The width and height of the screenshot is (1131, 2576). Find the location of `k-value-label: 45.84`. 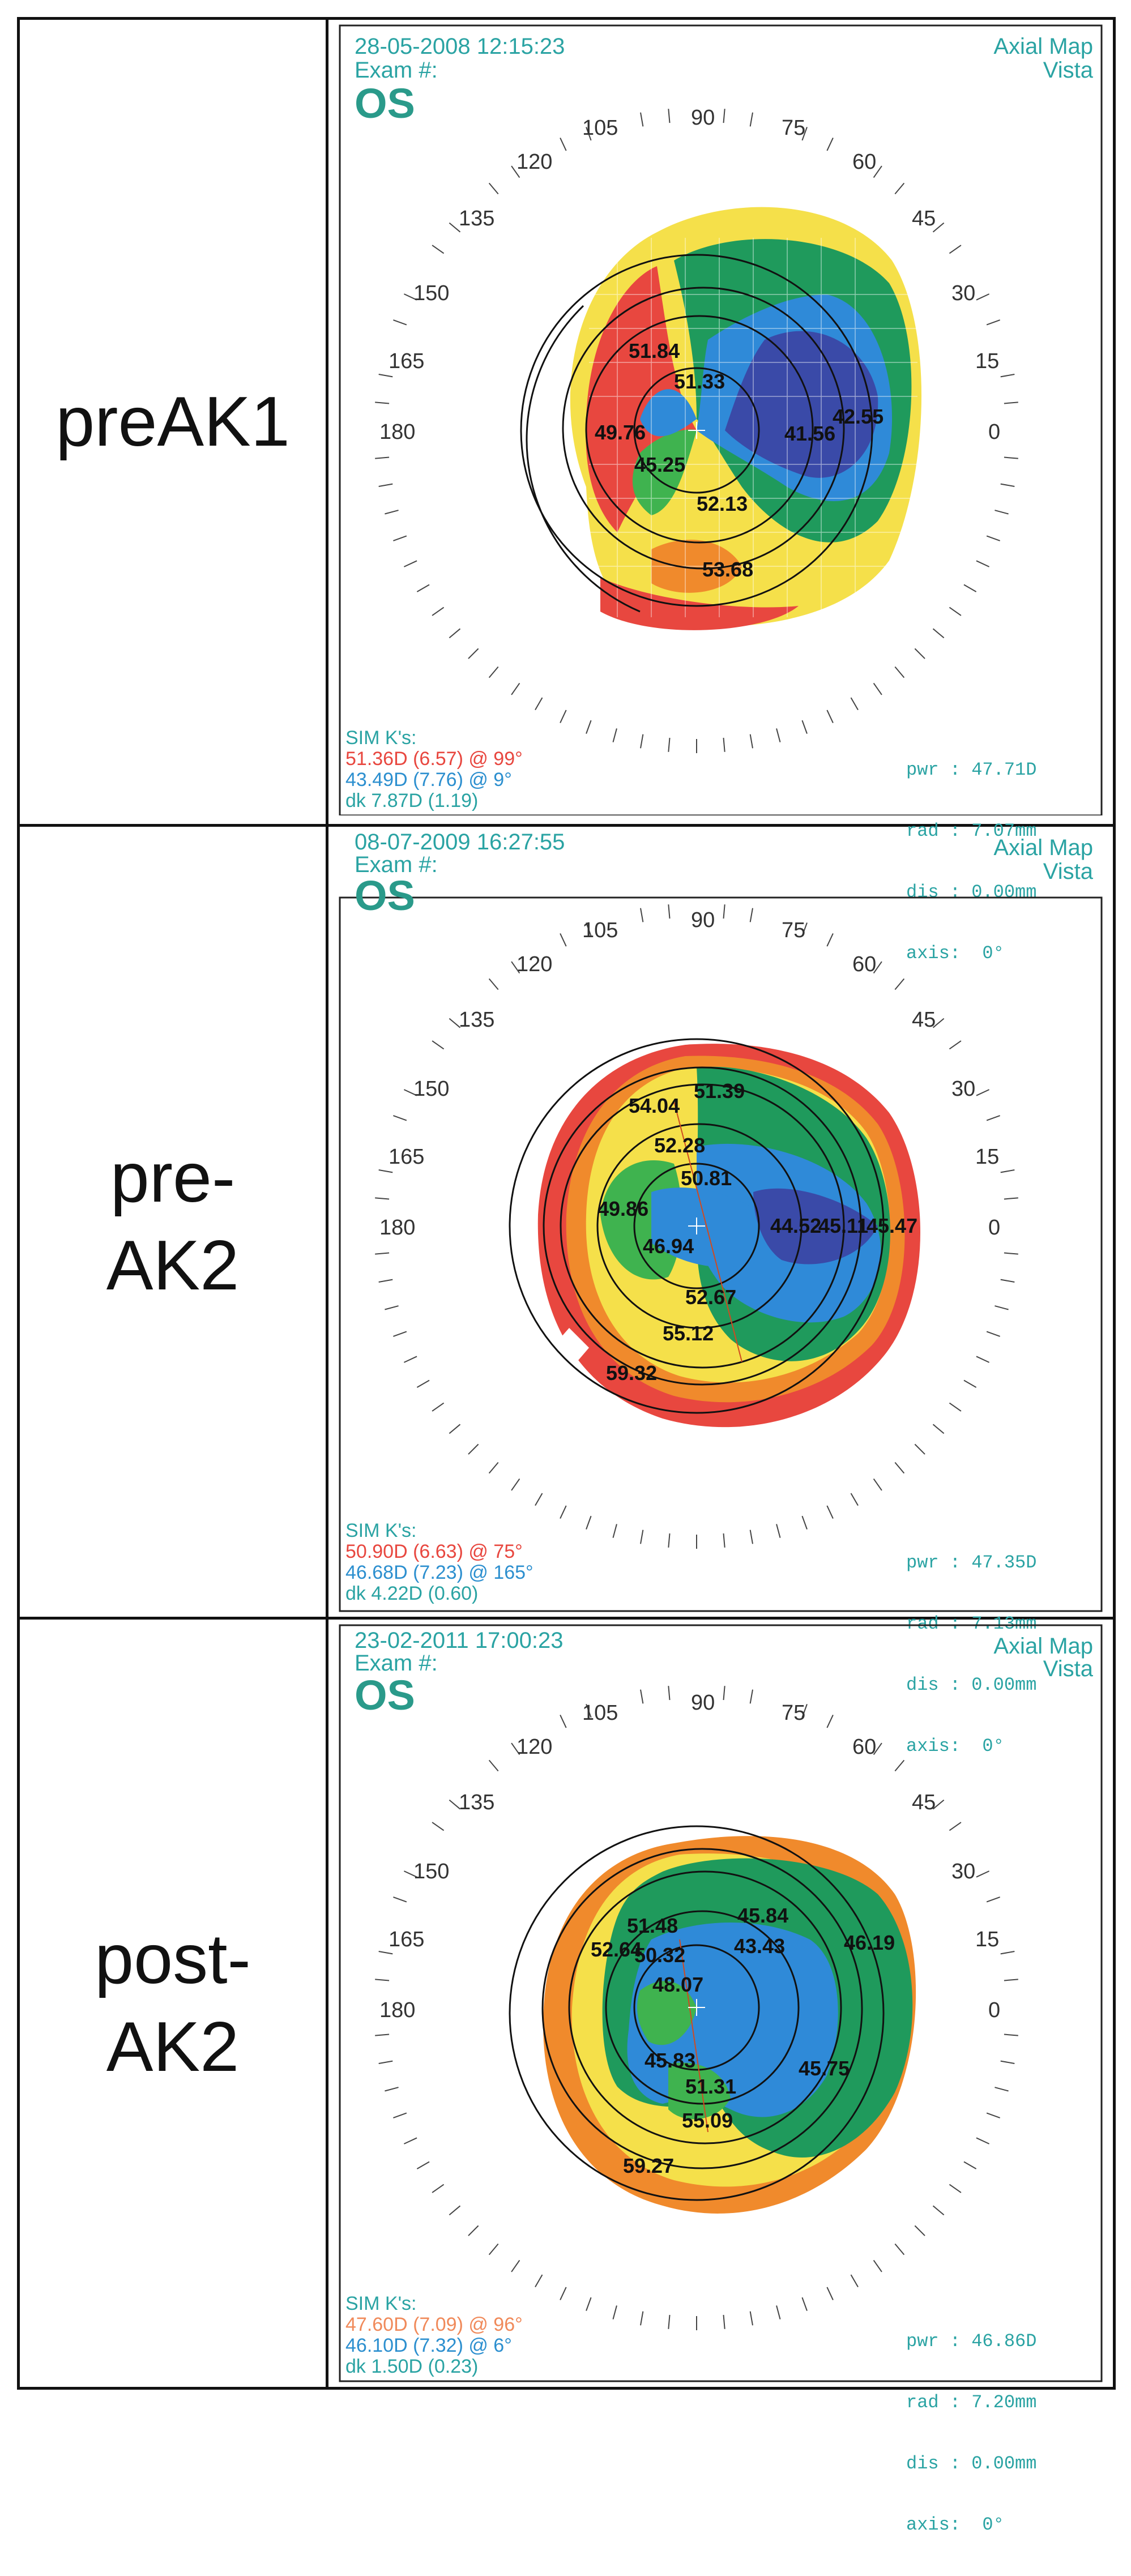

k-value-label: 45.84 is located at coordinates (762, 1915).